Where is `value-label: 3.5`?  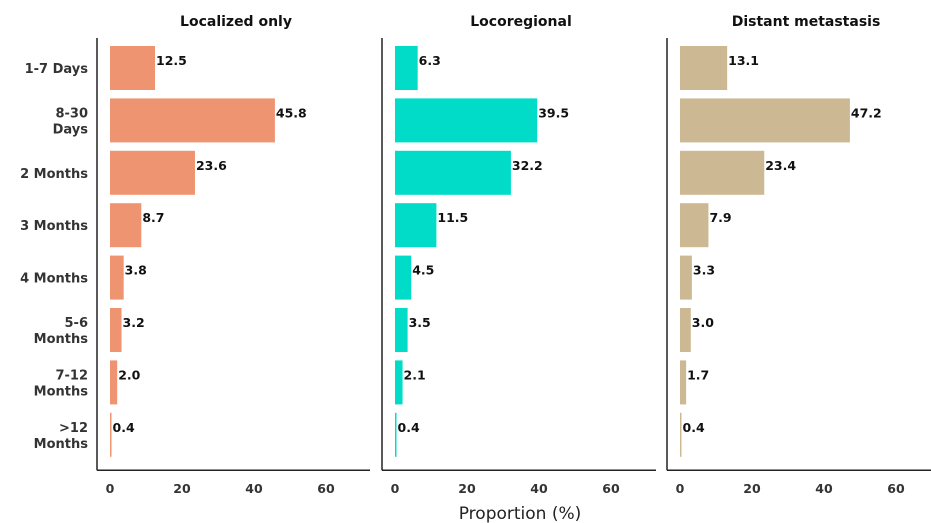
value-label: 3.5 is located at coordinates (420, 322).